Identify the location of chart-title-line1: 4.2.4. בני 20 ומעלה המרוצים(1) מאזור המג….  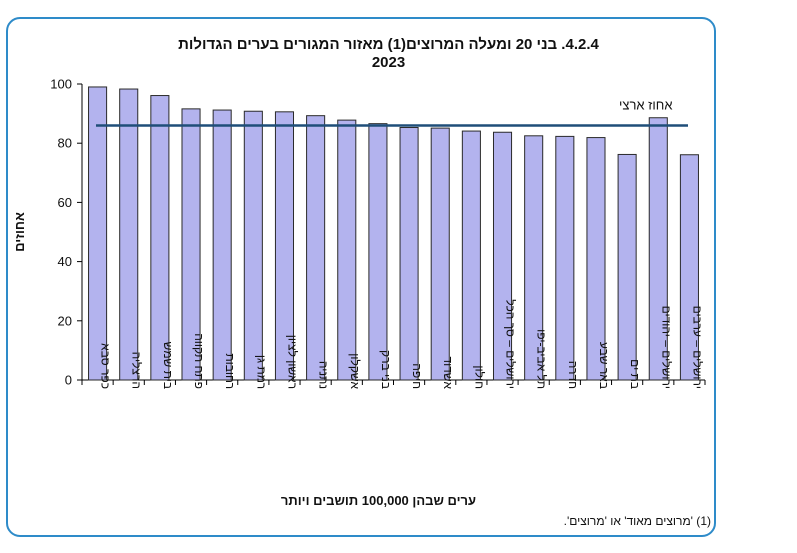
(388, 44).